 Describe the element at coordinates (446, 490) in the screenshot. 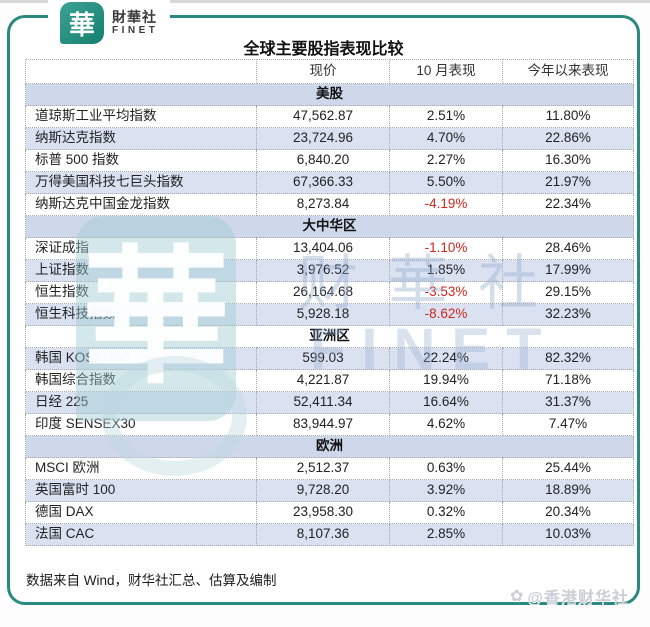

I see `oct-performance-cell: 3.92%` at that location.